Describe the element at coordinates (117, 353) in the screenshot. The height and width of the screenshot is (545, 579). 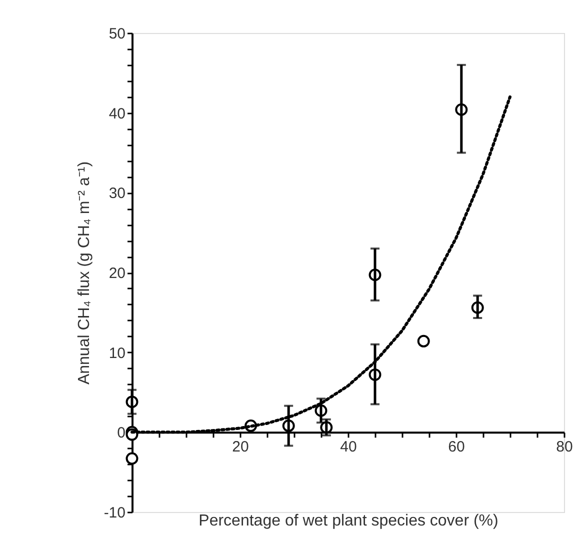
I see `y-tick-label: 10` at that location.